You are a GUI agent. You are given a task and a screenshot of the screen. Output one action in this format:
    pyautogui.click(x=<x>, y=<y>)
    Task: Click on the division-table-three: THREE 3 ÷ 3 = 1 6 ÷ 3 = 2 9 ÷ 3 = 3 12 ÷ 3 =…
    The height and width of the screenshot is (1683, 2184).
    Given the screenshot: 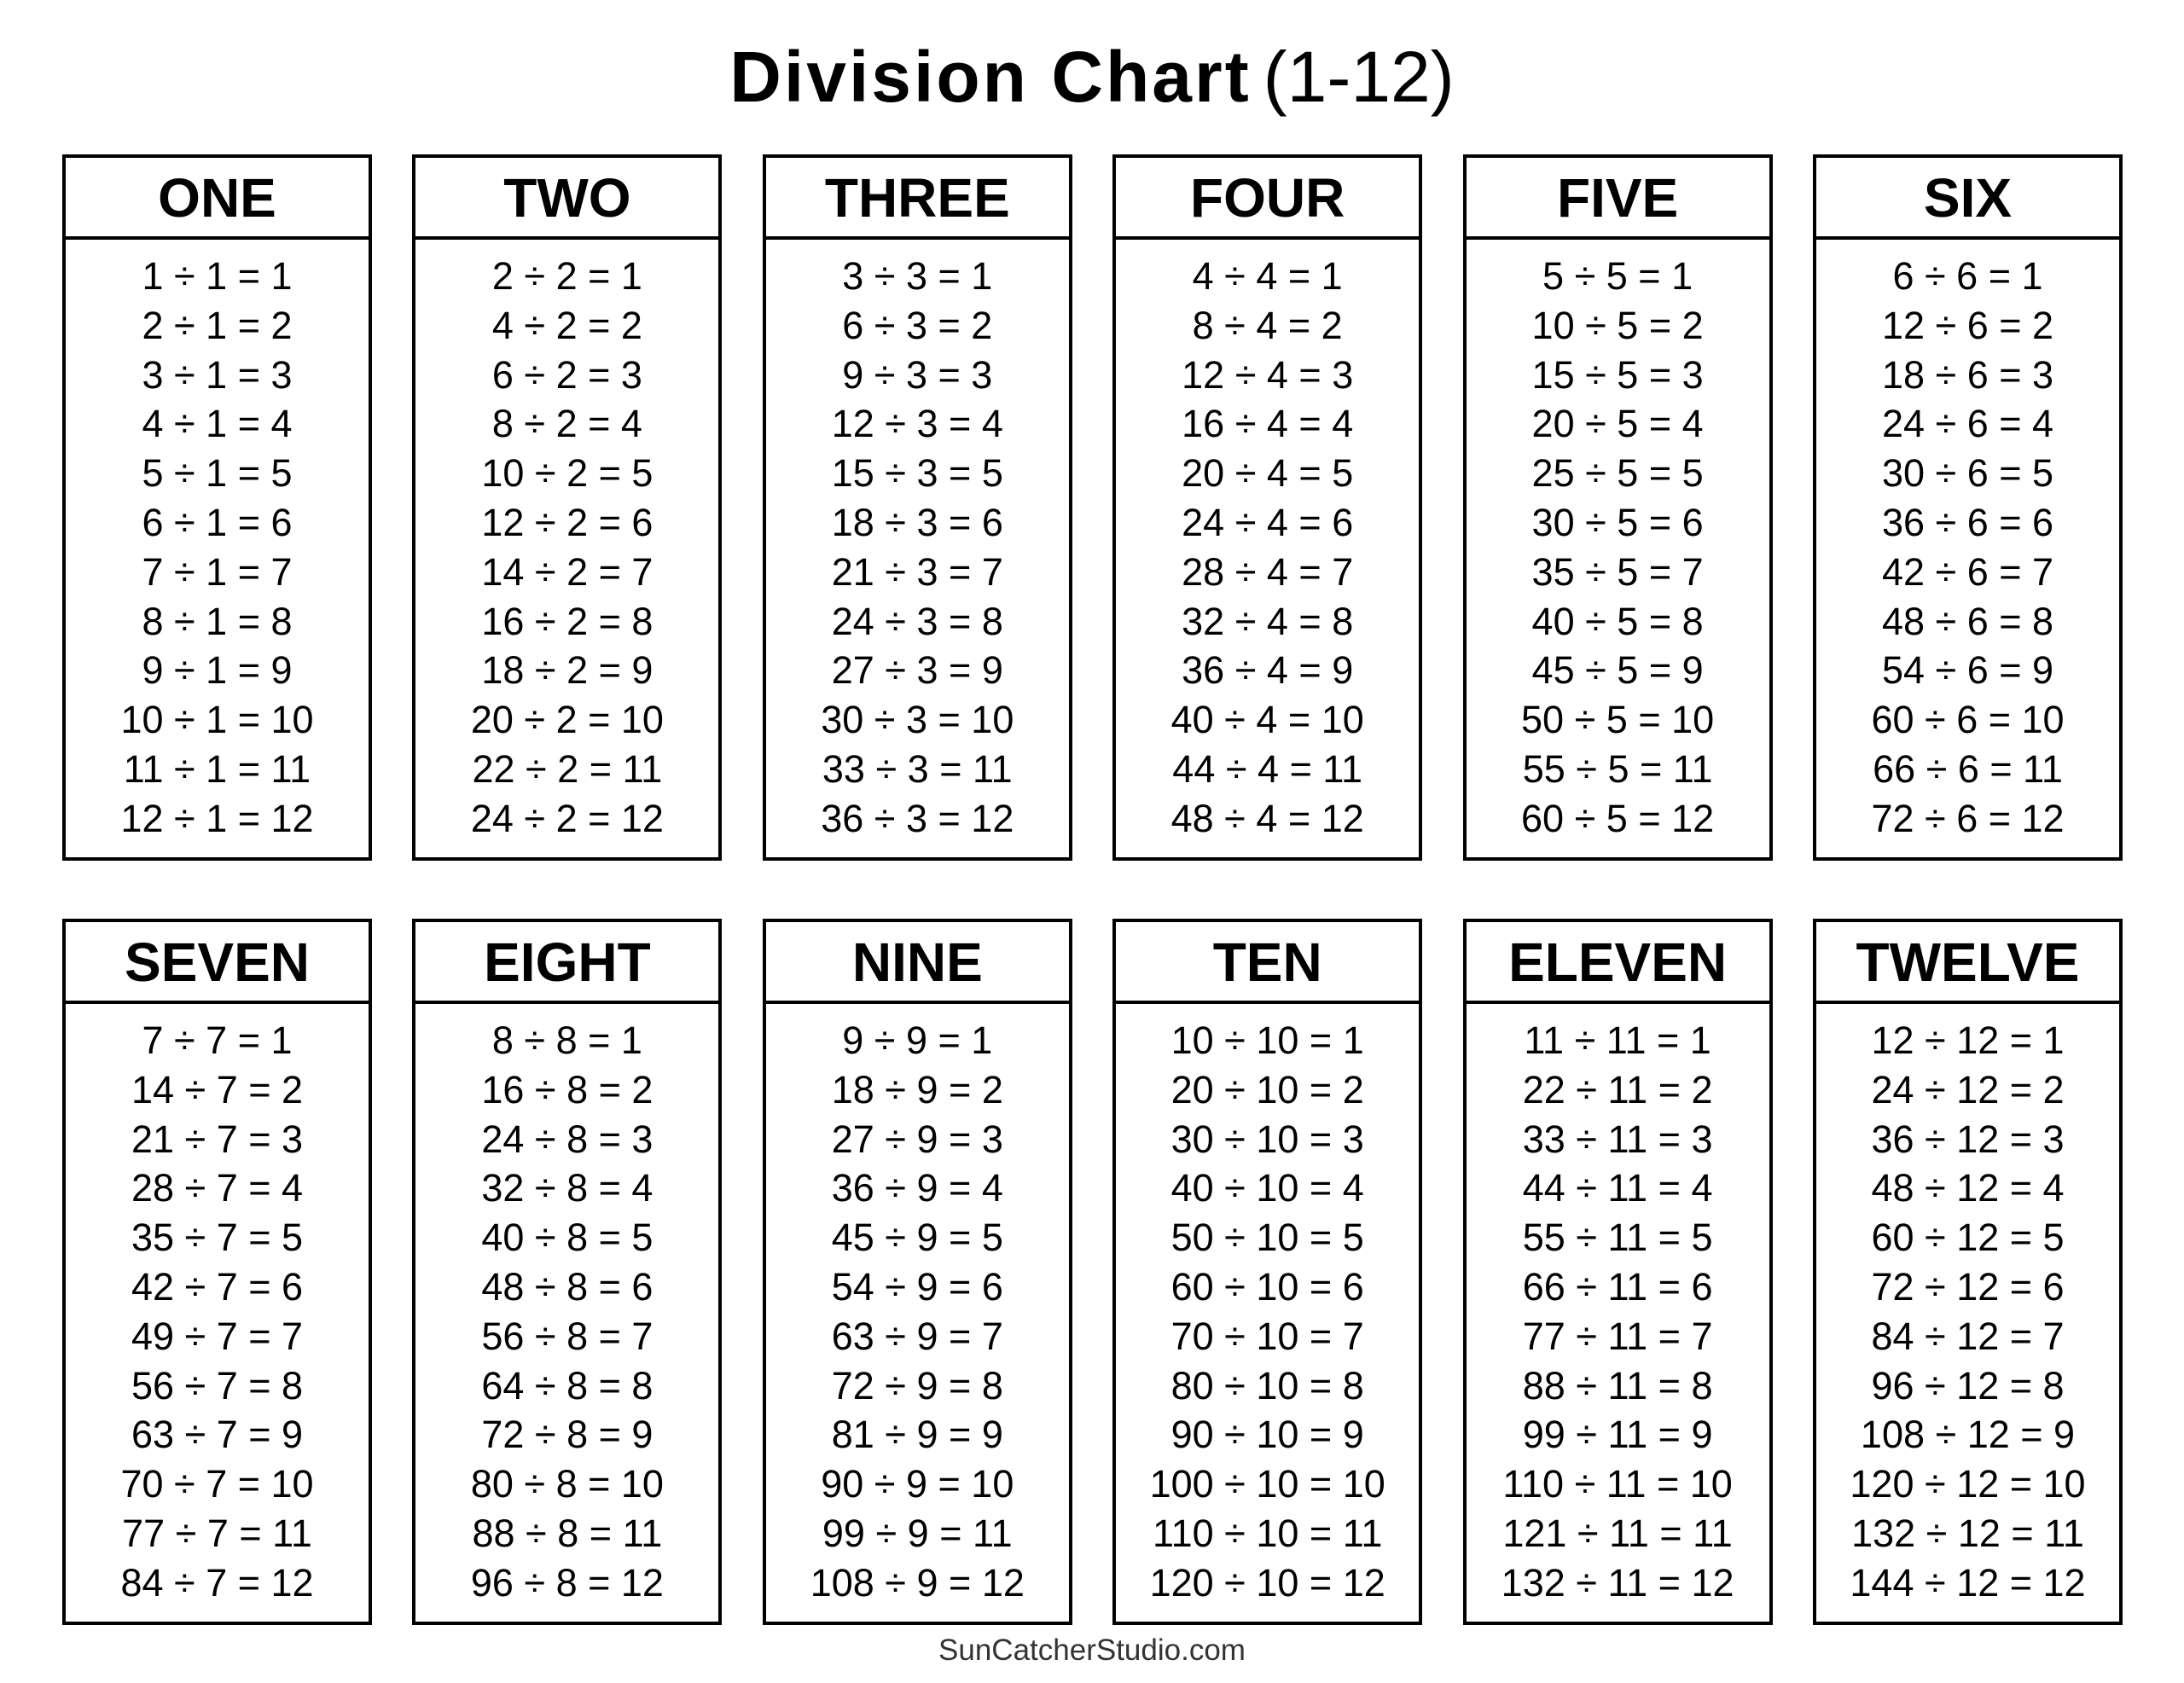 What is the action you would take?
    pyautogui.click(x=917, y=507)
    